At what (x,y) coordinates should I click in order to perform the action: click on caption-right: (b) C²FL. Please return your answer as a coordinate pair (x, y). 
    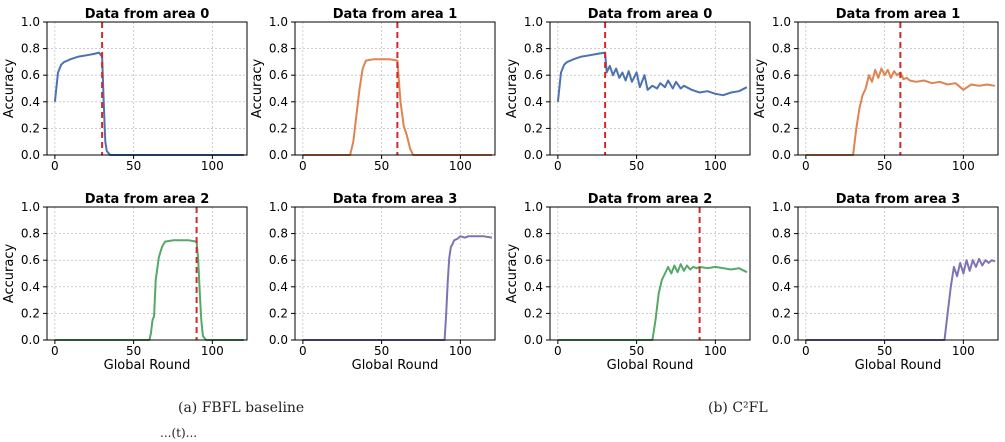
    Looking at the image, I should click on (738, 408).